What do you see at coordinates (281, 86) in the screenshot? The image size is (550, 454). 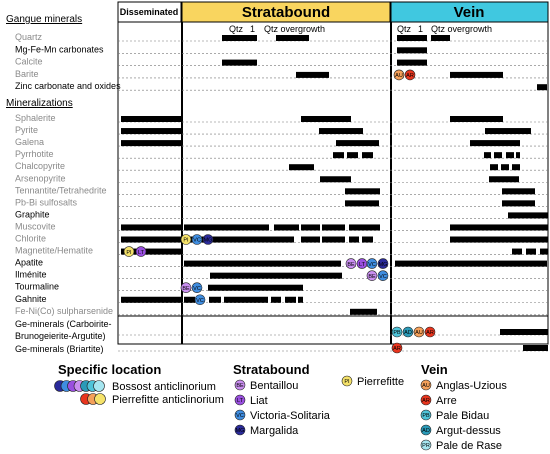 I see `row-zinc: Zinc carbonate and oxides` at bounding box center [281, 86].